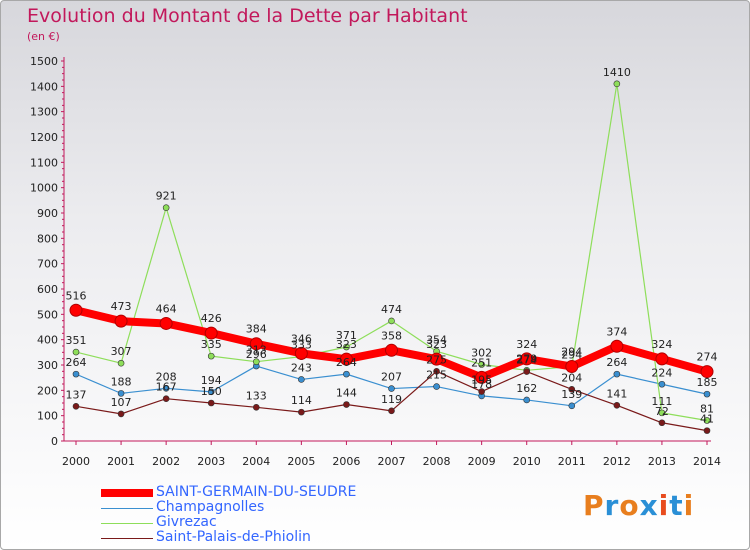  What do you see at coordinates (166, 376) in the screenshot?
I see `data-label: 208` at bounding box center [166, 376].